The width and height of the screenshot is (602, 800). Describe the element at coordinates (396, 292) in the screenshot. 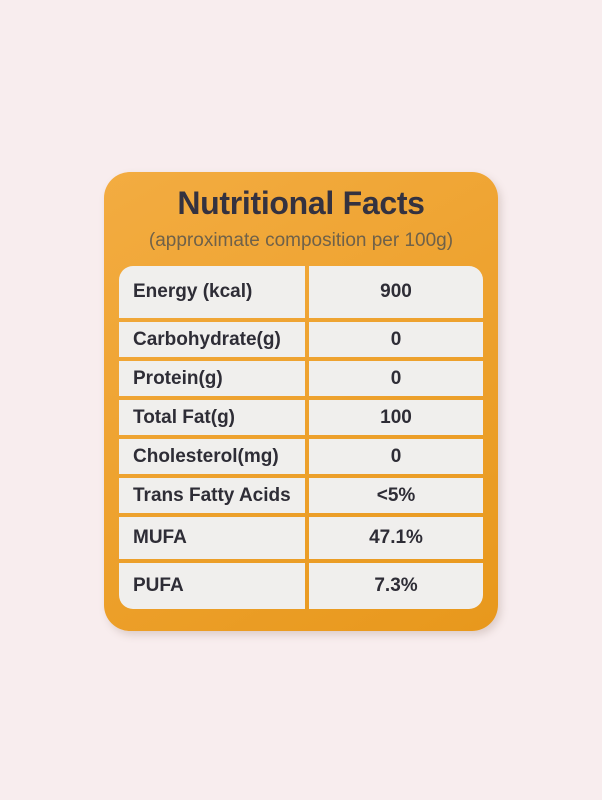

I see `nutrient-value: 900` at that location.